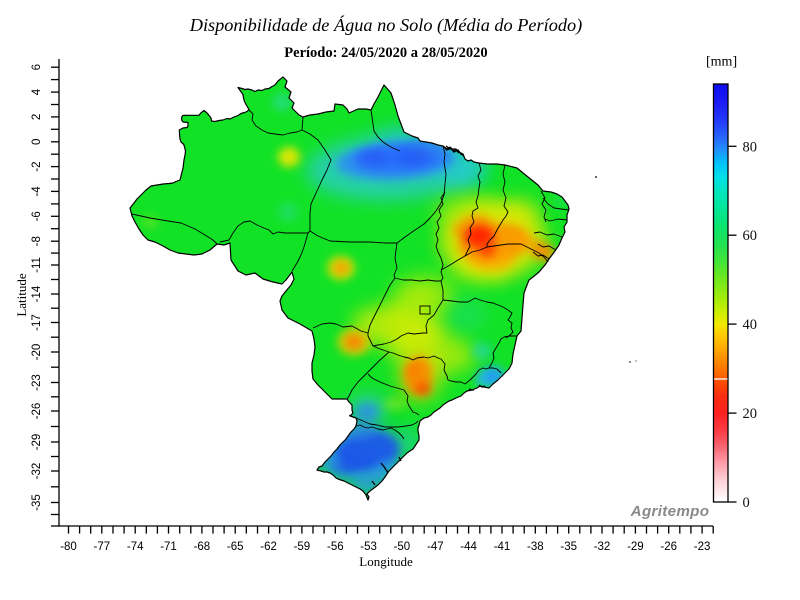 This screenshot has width=800, height=600. Describe the element at coordinates (235, 547) in the screenshot. I see `svg-text: -65` at that location.